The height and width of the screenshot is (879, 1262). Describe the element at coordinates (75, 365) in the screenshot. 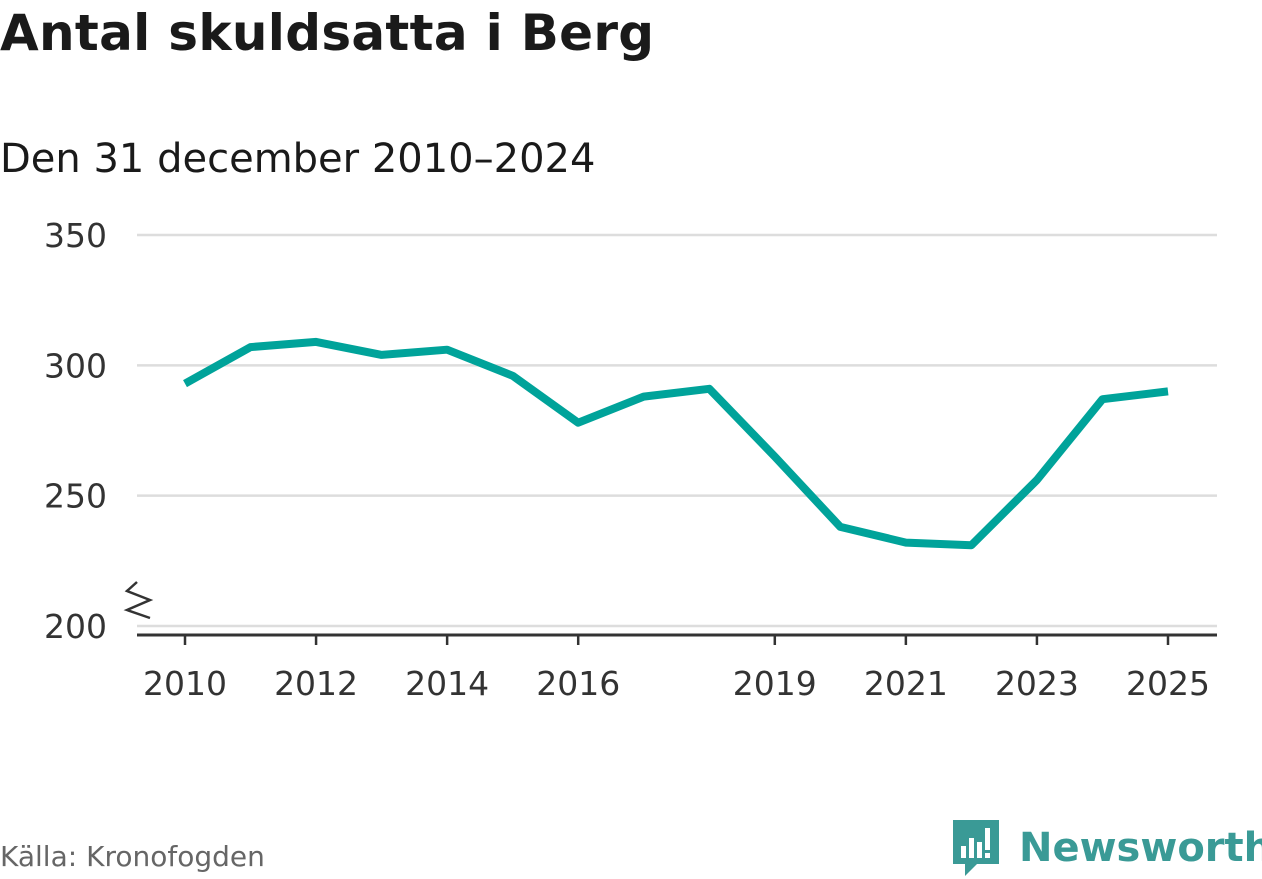

I see `y-tick-label: 300` at that location.